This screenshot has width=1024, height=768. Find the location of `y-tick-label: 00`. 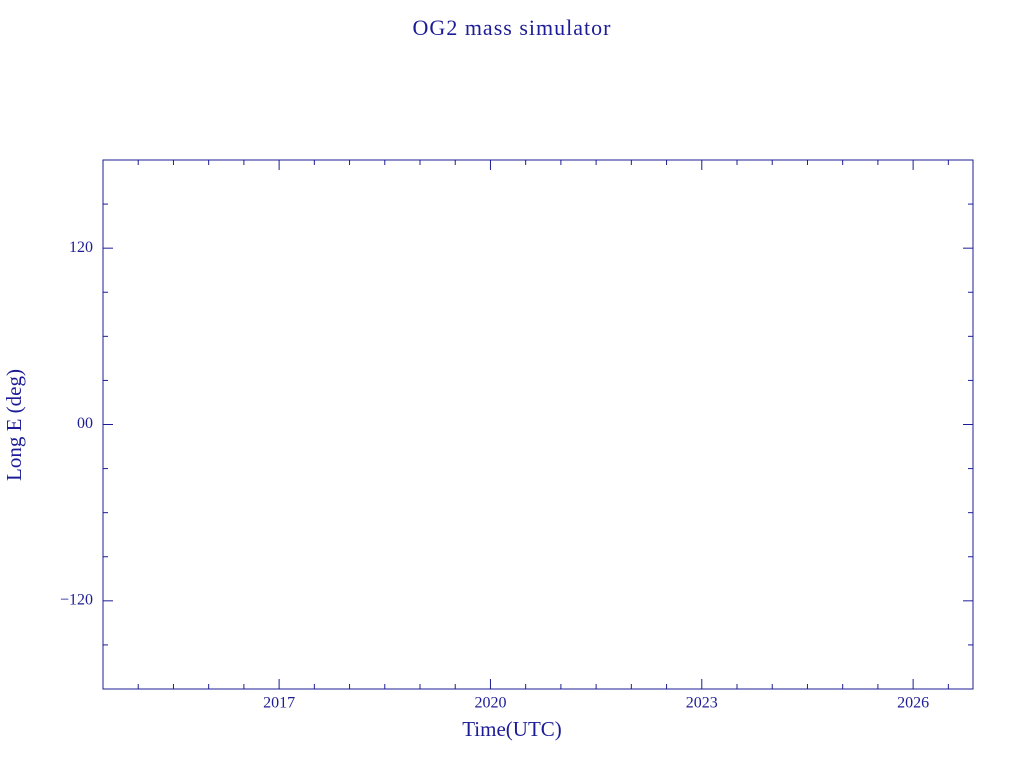

y-tick-label: 00 is located at coordinates (85, 423).